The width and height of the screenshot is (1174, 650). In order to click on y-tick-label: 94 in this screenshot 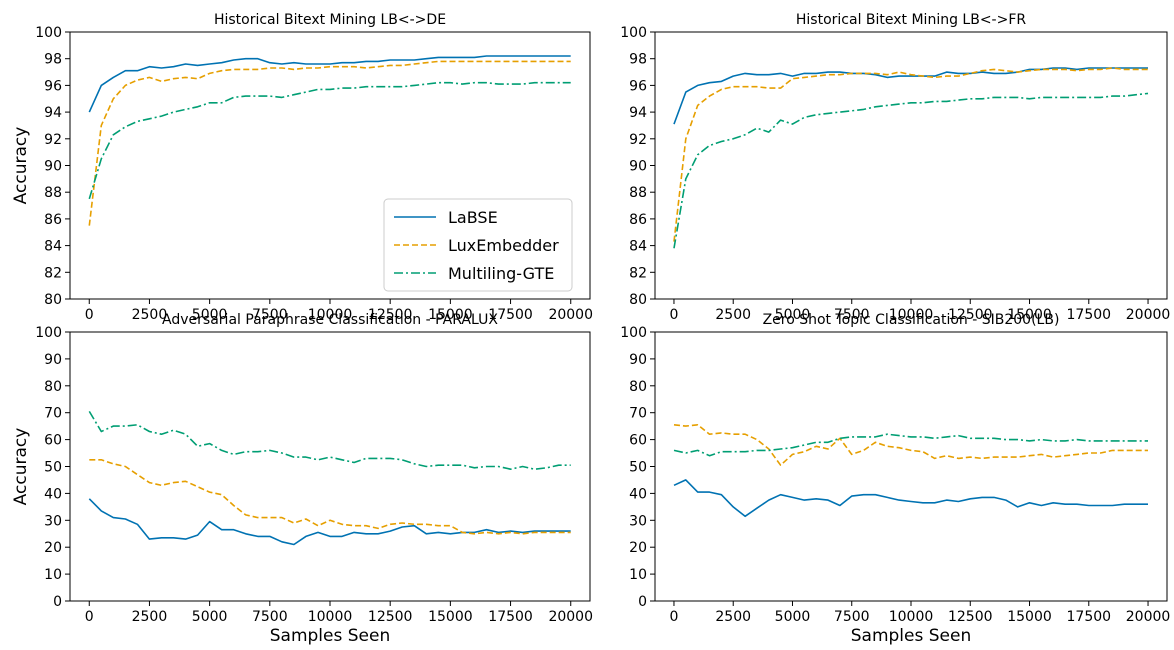, I will do `click(53, 113)`.